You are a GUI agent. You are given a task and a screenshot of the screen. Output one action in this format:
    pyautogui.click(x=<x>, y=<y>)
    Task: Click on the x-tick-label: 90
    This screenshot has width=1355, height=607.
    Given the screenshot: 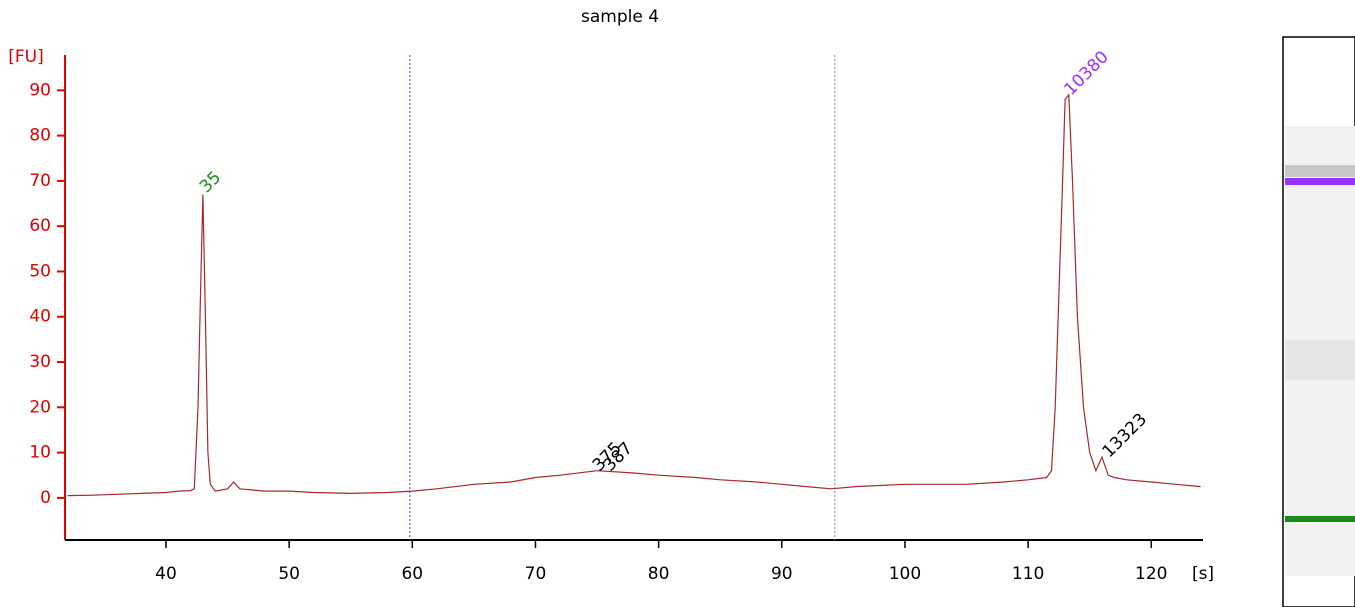 What is the action you would take?
    pyautogui.click(x=782, y=574)
    